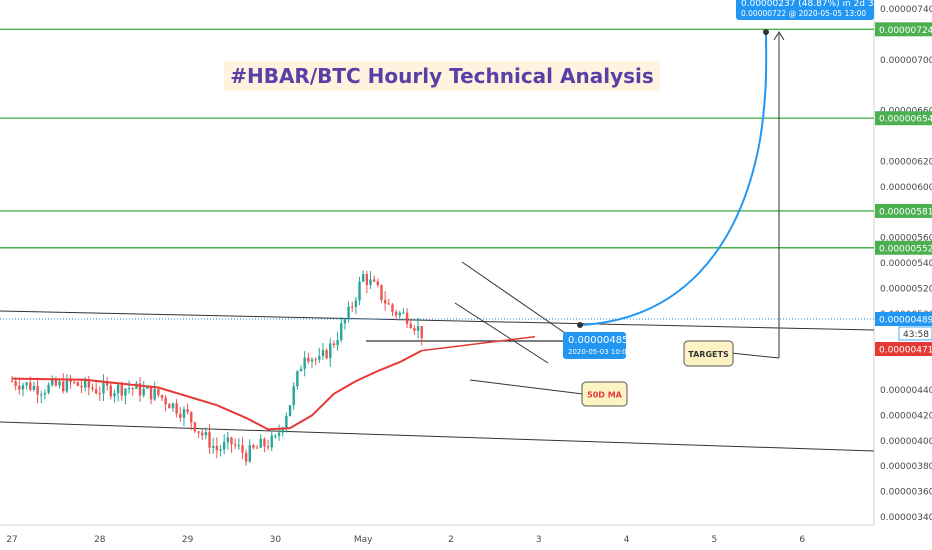 Image resolution: width=932 pixels, height=550 pixels. What do you see at coordinates (405, 540) in the screenshot?
I see `time-axis-labels: 27 28 29 30 May 2 3 4 5 6` at bounding box center [405, 540].